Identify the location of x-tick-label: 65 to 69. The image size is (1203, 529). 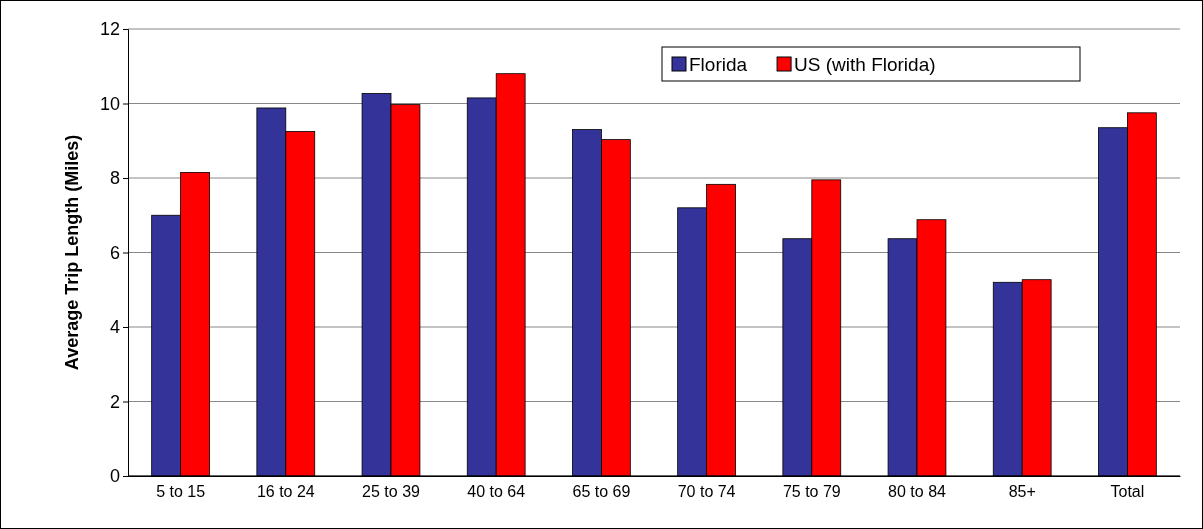
(601, 492).